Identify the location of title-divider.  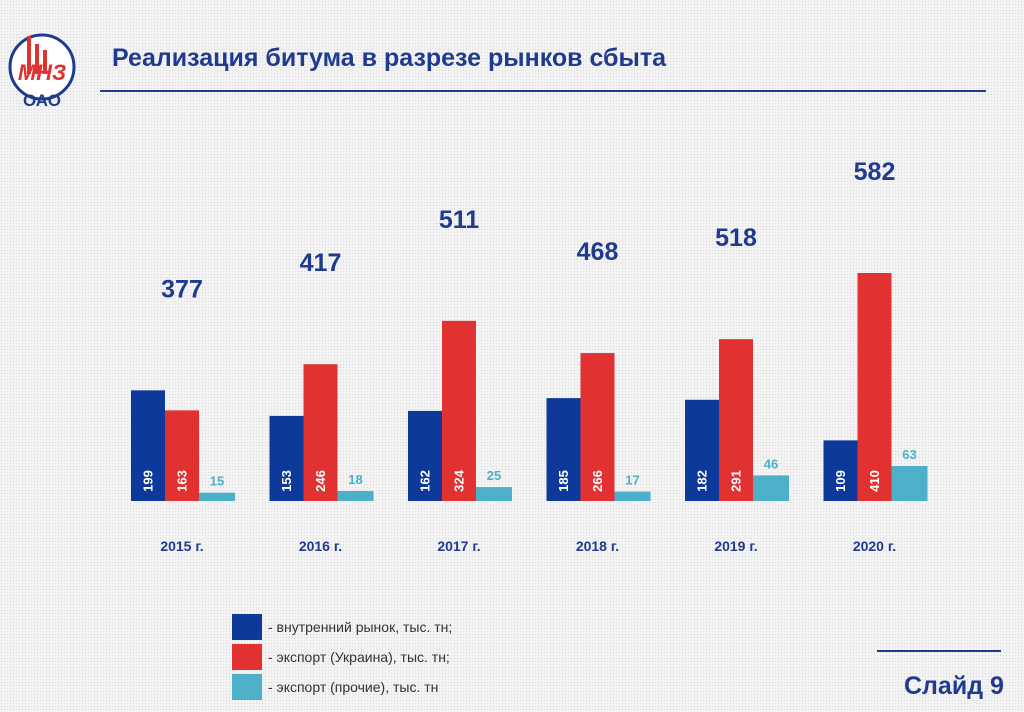
(543, 91).